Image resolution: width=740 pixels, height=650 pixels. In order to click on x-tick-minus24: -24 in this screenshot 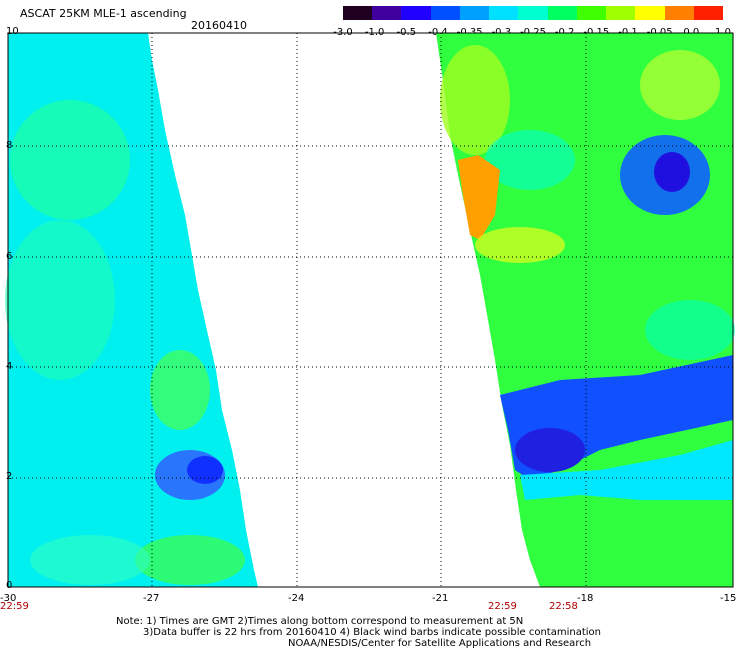, I will do `click(296, 598)`.